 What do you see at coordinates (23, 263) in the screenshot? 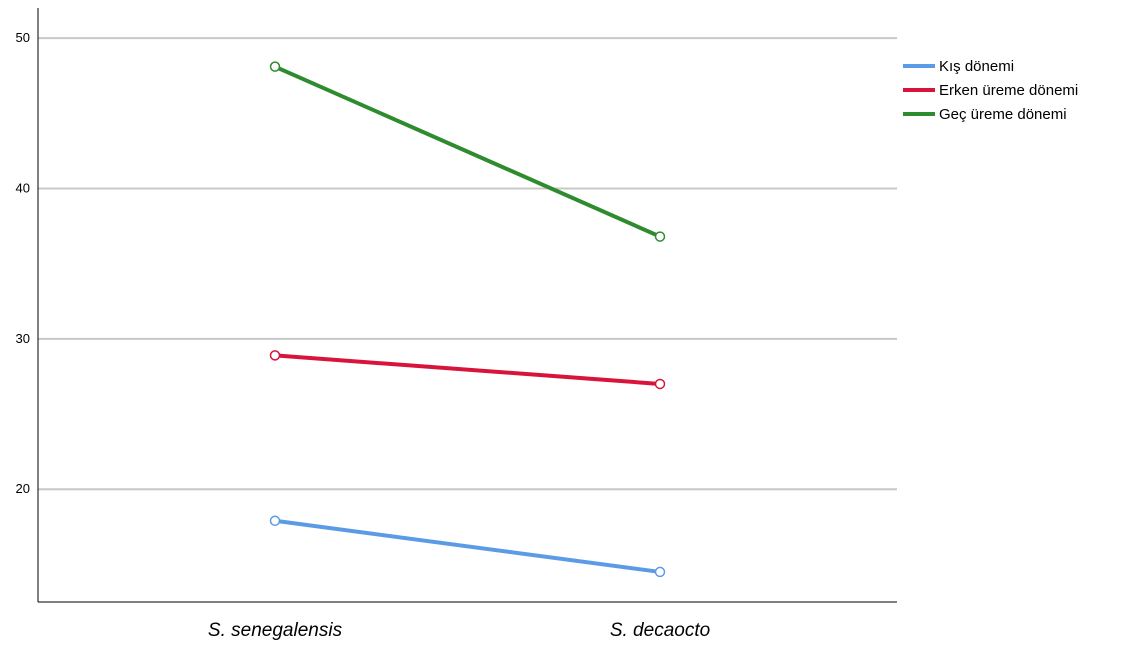
I see `y-tick-labels: 20 30 40 50` at bounding box center [23, 263].